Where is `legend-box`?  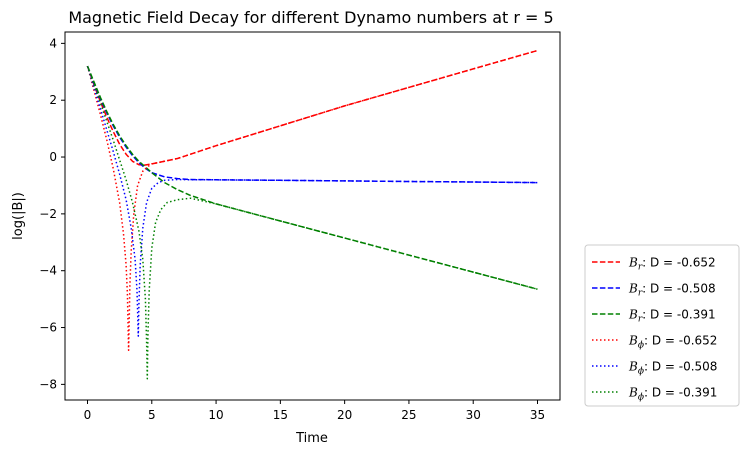 legend-box is located at coordinates (662, 325).